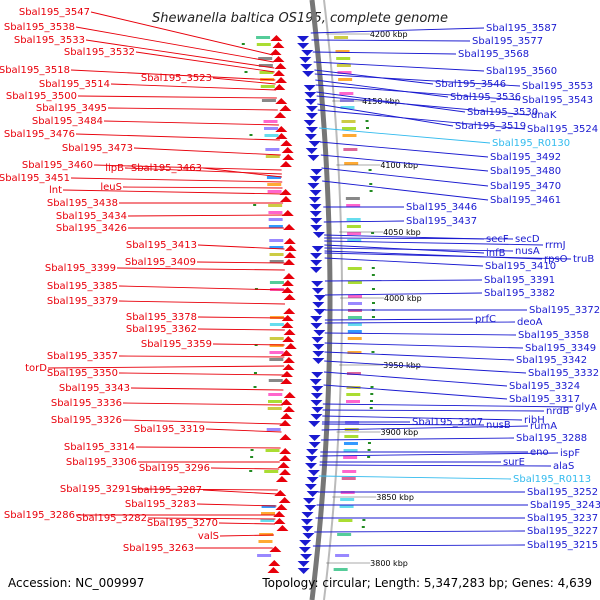  Describe the element at coordinates (498, 425) in the screenshot. I see `forward-gene-label: nusB` at that location.